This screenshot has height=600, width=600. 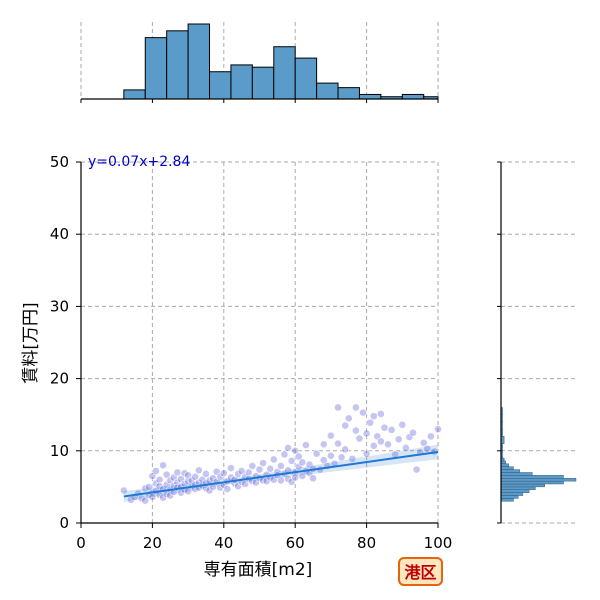 What do you see at coordinates (295, 543) in the screenshot?
I see `x-tick-label: 60` at bounding box center [295, 543].